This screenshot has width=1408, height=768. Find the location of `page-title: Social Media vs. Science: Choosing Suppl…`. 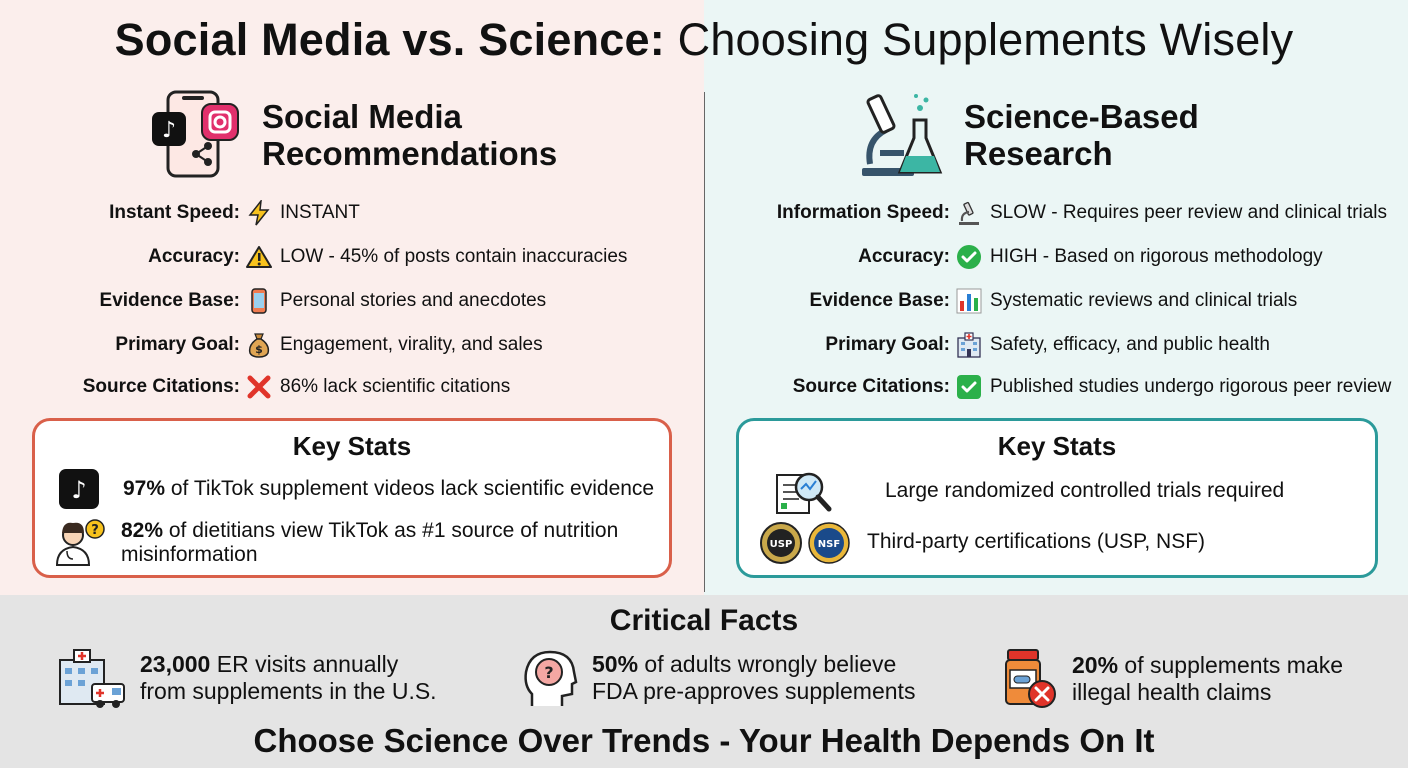

page-title: Social Media vs. Science: Choosing Suppl… is located at coordinates (704, 39).